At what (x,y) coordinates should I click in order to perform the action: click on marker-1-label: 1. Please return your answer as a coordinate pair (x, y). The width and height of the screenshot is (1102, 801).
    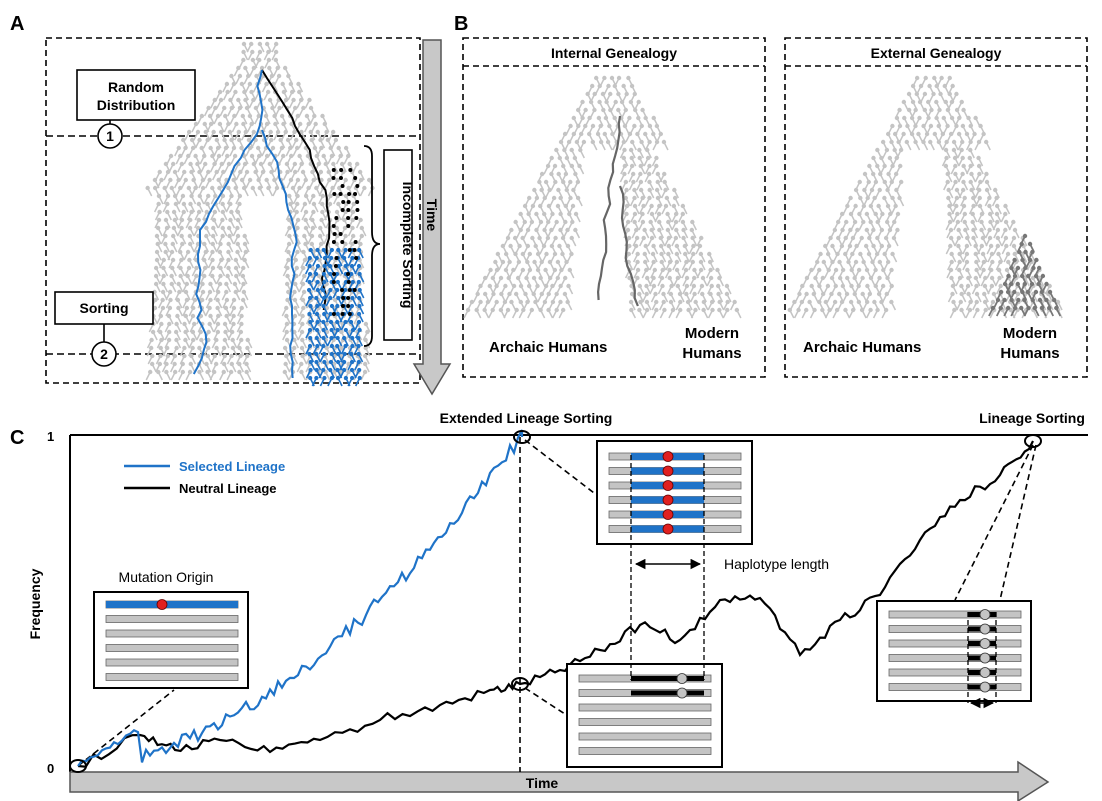
    Looking at the image, I should click on (110, 136).